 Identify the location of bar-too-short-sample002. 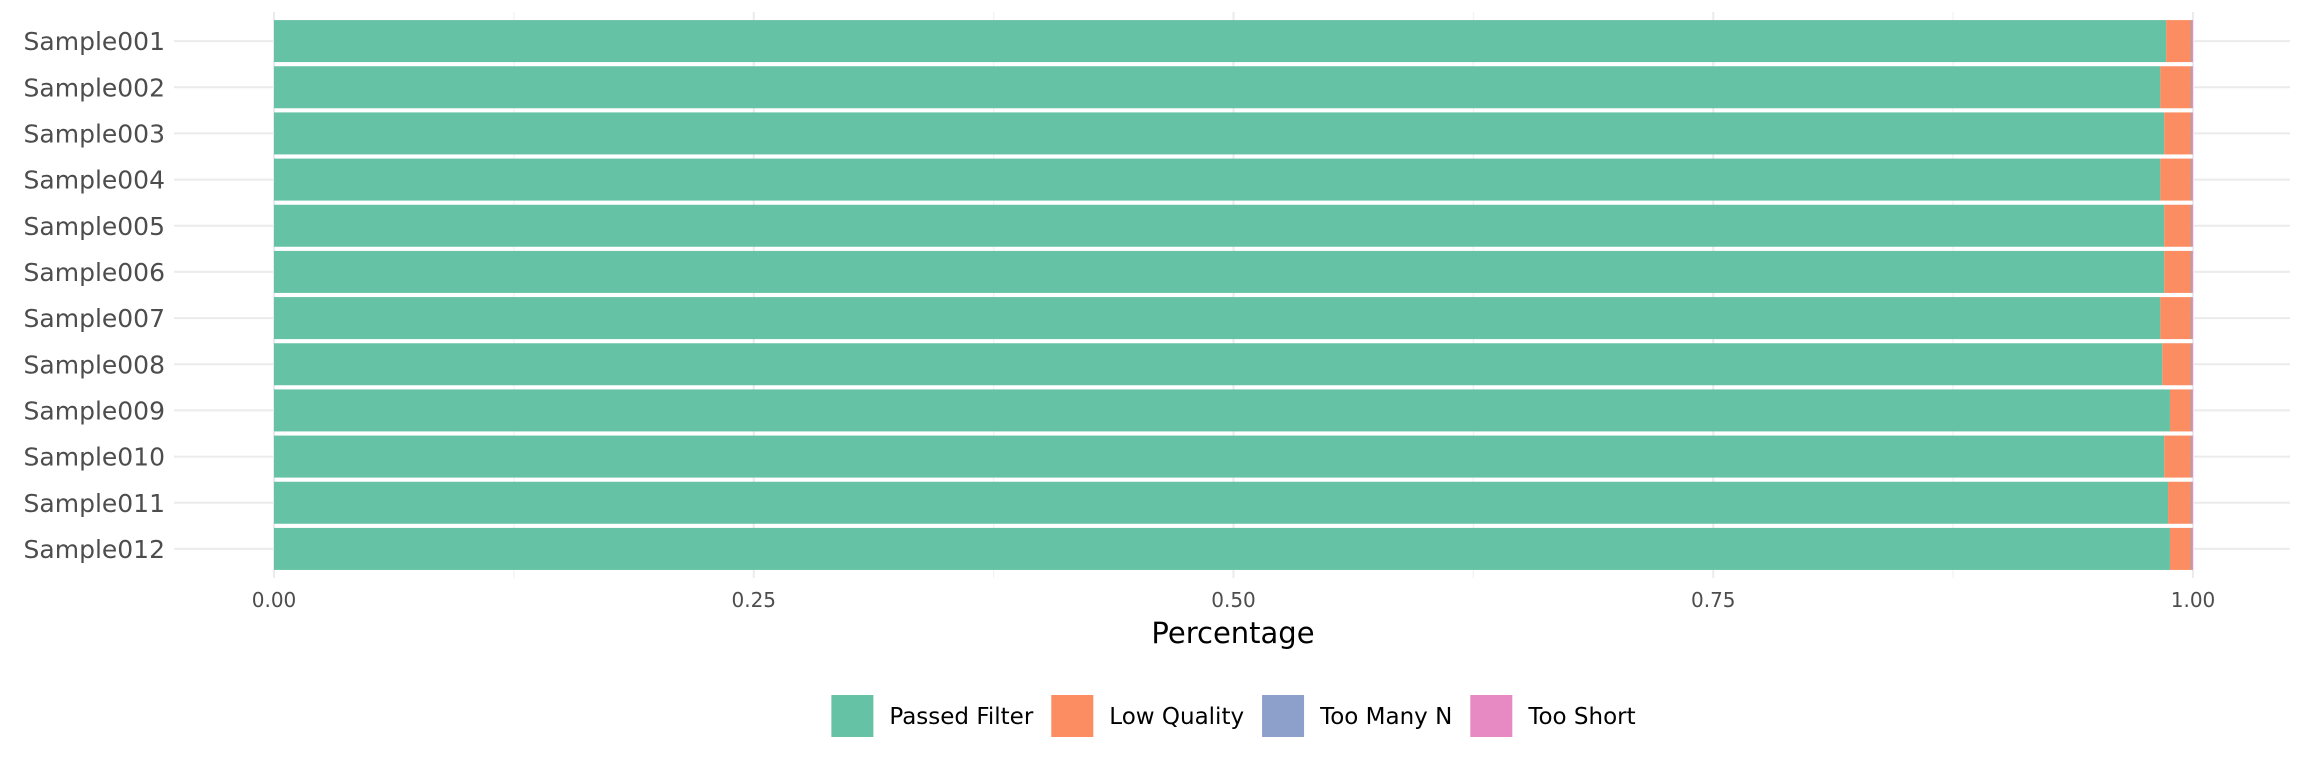
(2192, 87).